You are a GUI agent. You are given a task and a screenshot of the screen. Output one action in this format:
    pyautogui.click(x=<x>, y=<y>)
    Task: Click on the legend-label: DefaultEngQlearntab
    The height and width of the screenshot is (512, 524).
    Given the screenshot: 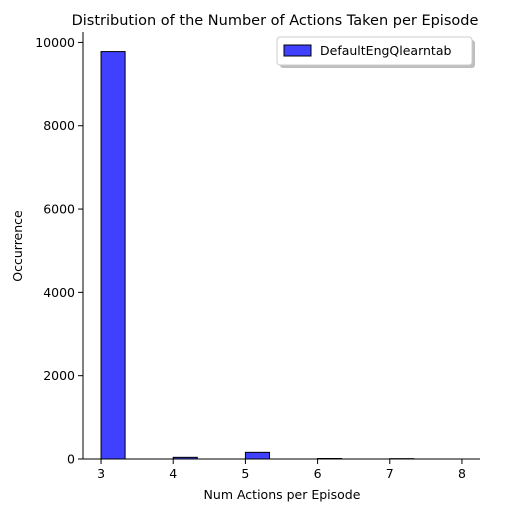 What is the action you would take?
    pyautogui.click(x=385, y=50)
    